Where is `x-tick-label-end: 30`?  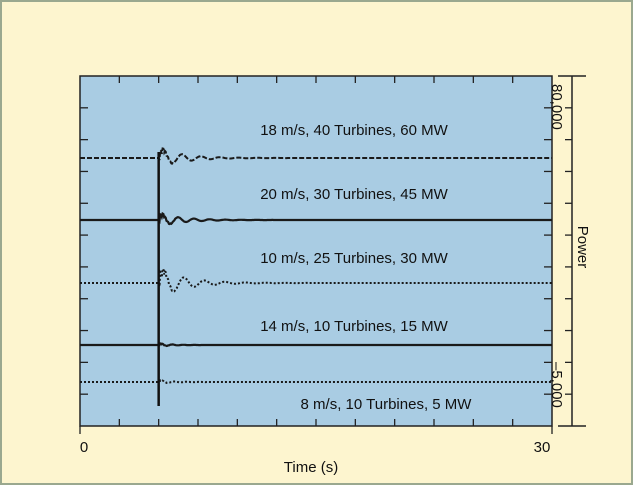
x-tick-label-end: 30 is located at coordinates (542, 447).